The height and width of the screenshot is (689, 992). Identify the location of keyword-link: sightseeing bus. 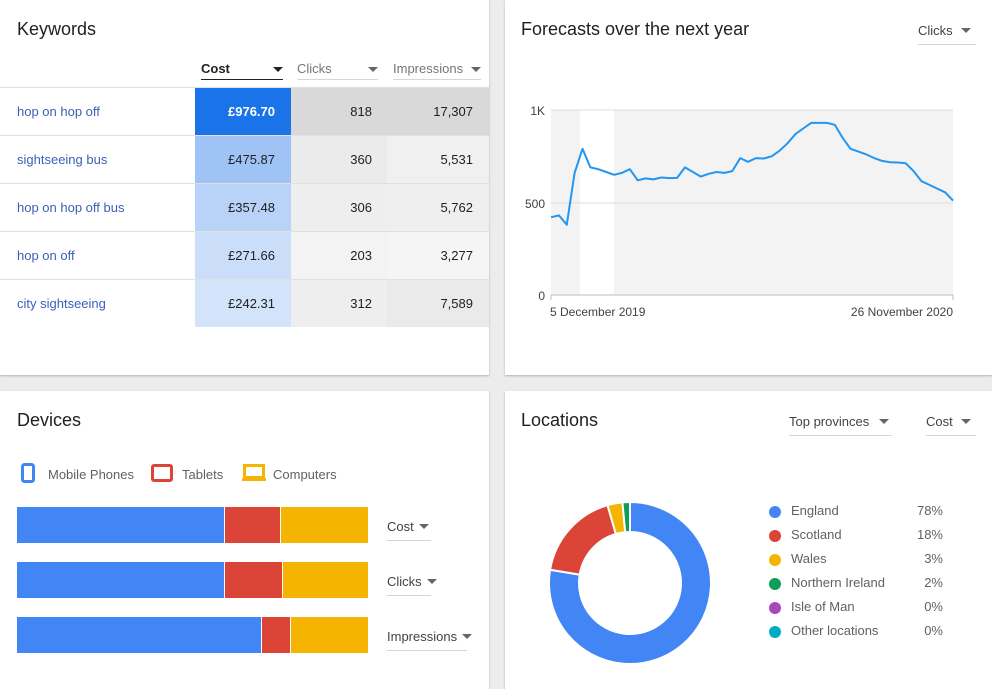
(62, 159).